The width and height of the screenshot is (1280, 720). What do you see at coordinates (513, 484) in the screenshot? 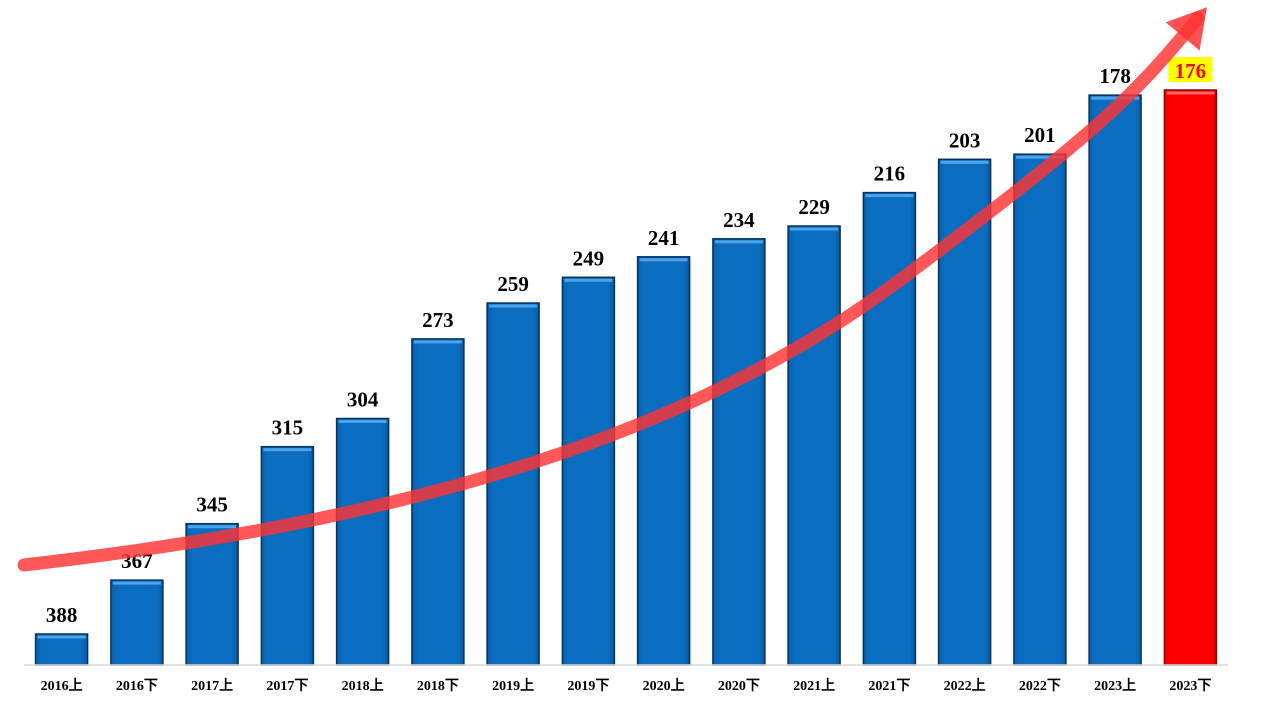
I see `bar-2019上` at bounding box center [513, 484].